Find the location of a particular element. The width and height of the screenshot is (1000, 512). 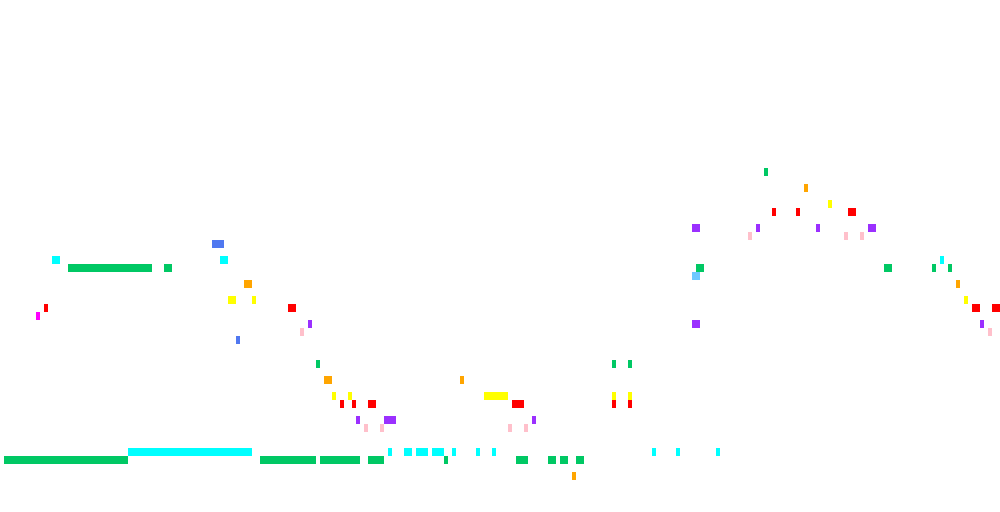

magenta-bit is located at coordinates (38, 316).